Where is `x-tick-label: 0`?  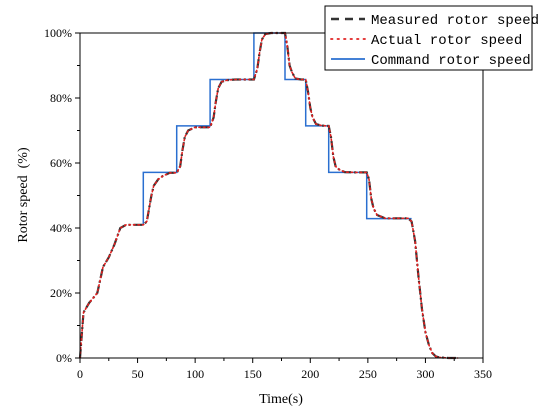
x-tick-label: 0 is located at coordinates (80, 374).